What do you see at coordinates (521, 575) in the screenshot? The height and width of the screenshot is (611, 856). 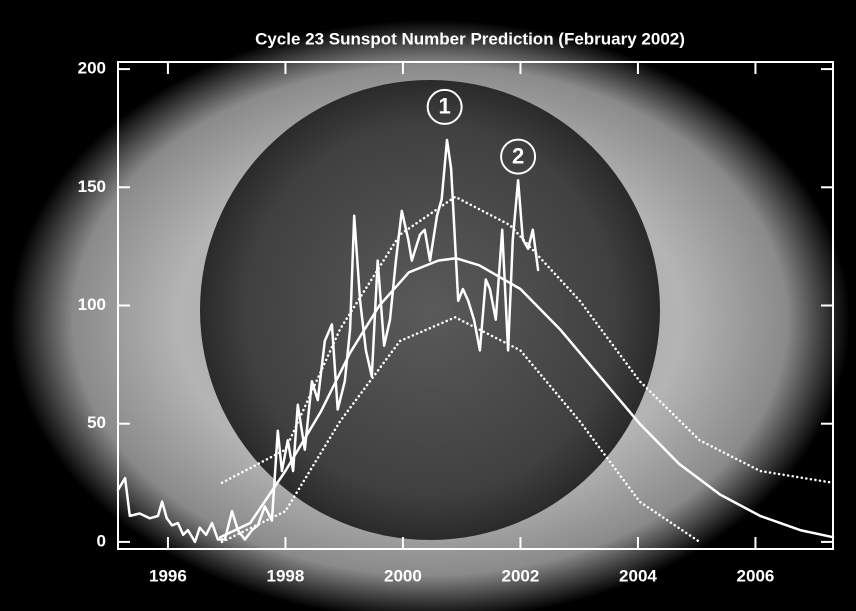 I see `x-tick-label: 2002` at bounding box center [521, 575].